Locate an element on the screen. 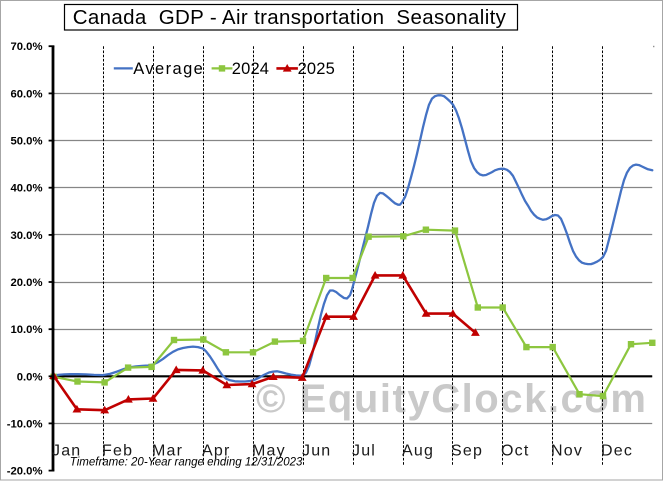 Image resolution: width=664 pixels, height=487 pixels. svg-text: Feb is located at coordinates (117, 451).